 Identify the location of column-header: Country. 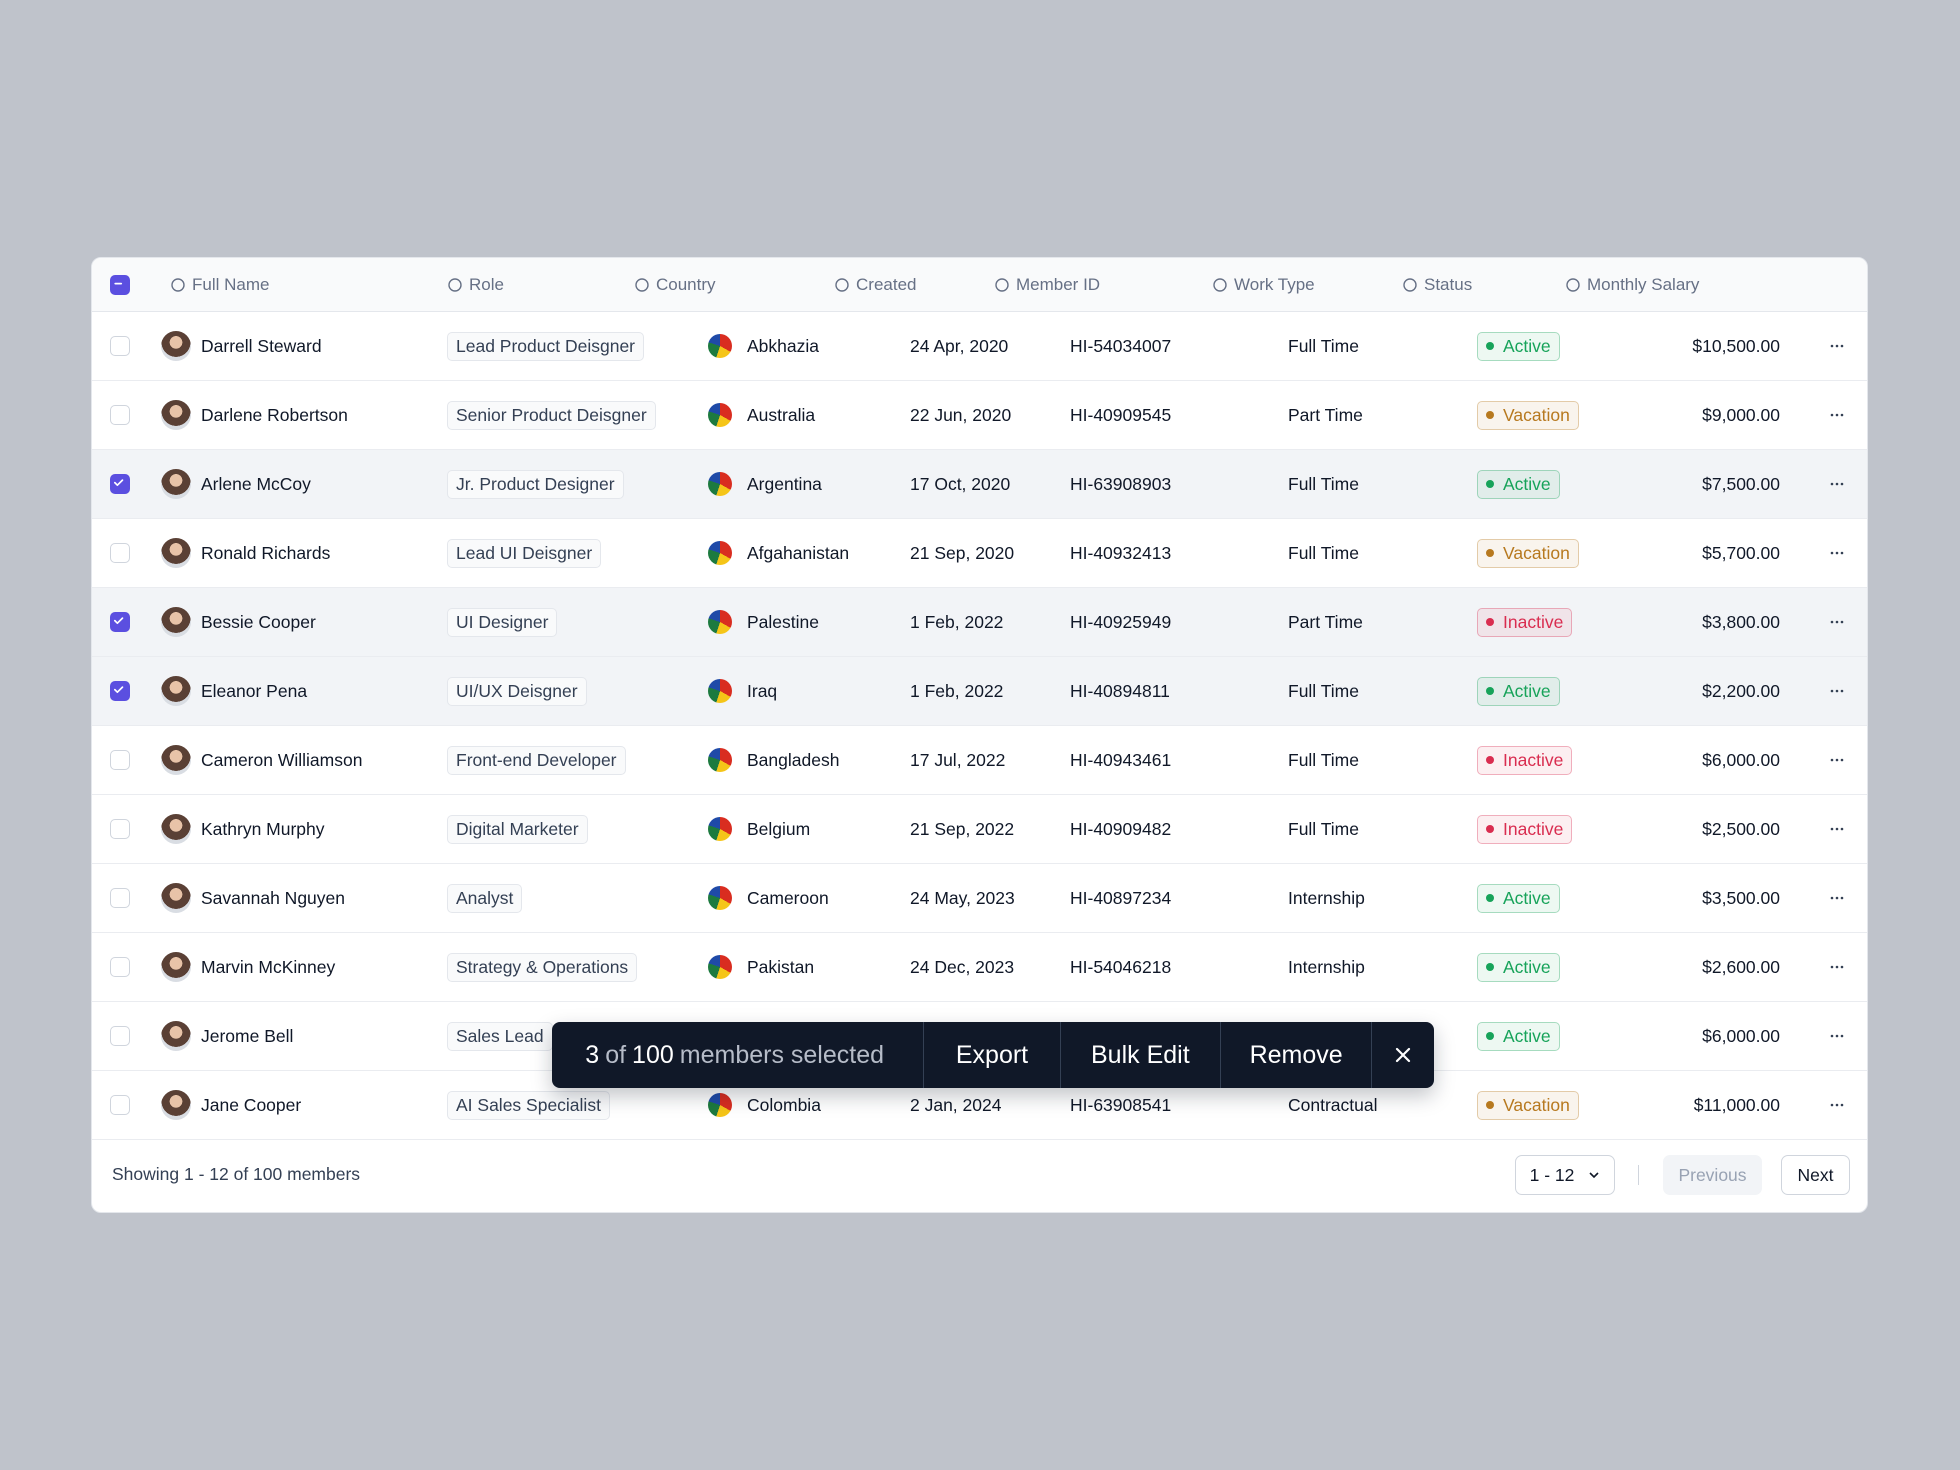
(675, 285).